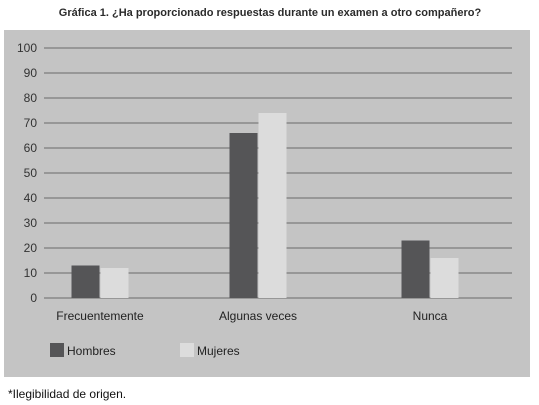 This screenshot has height=405, width=539. What do you see at coordinates (27, 48) in the screenshot?
I see `y-tick-label-100: 100` at bounding box center [27, 48].